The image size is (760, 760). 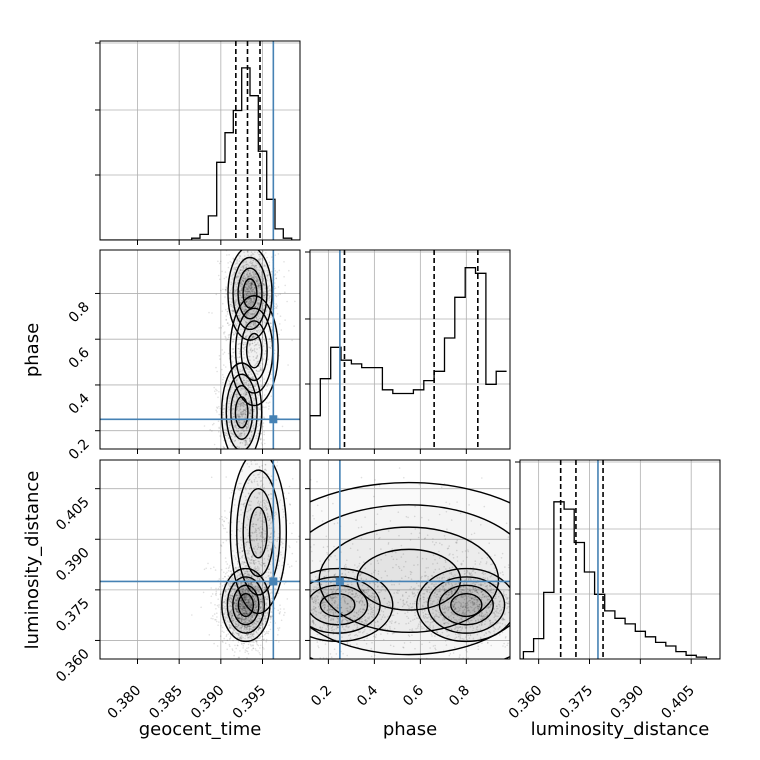 I want to click on panel-frame, so click(x=200, y=140).